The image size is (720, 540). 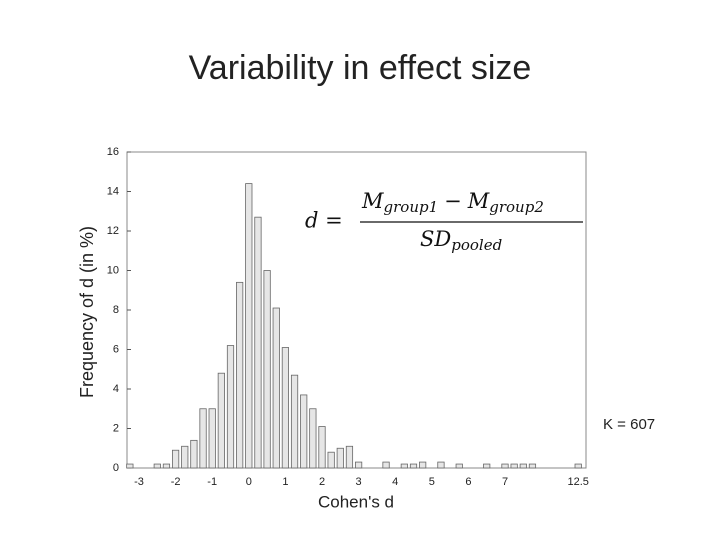 I want to click on note: K = 607, so click(x=629, y=424).